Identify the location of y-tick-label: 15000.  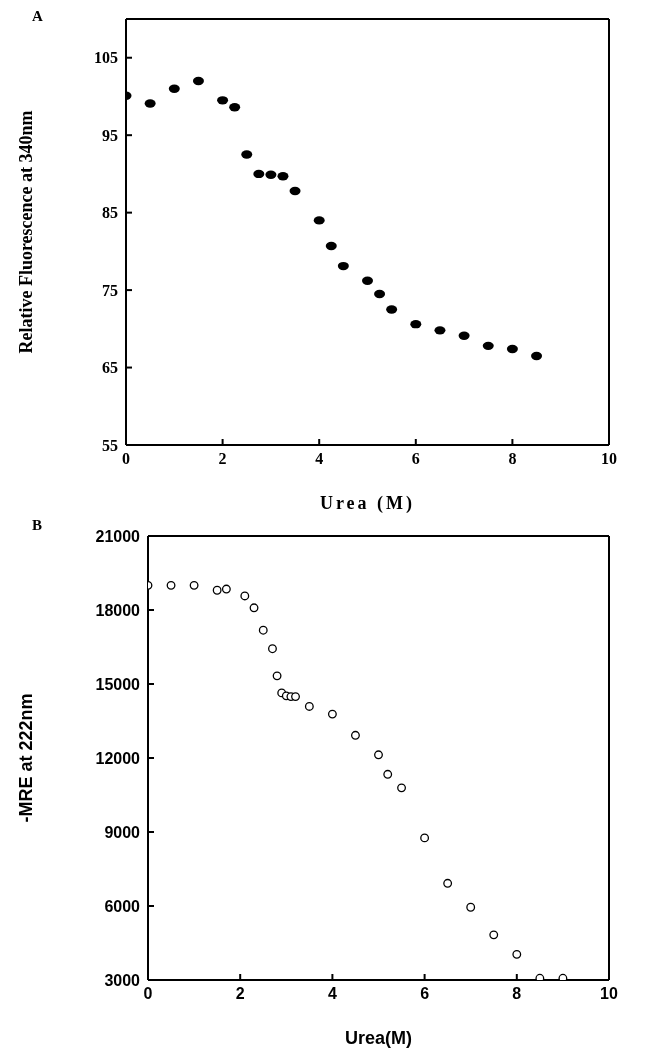
(118, 684).